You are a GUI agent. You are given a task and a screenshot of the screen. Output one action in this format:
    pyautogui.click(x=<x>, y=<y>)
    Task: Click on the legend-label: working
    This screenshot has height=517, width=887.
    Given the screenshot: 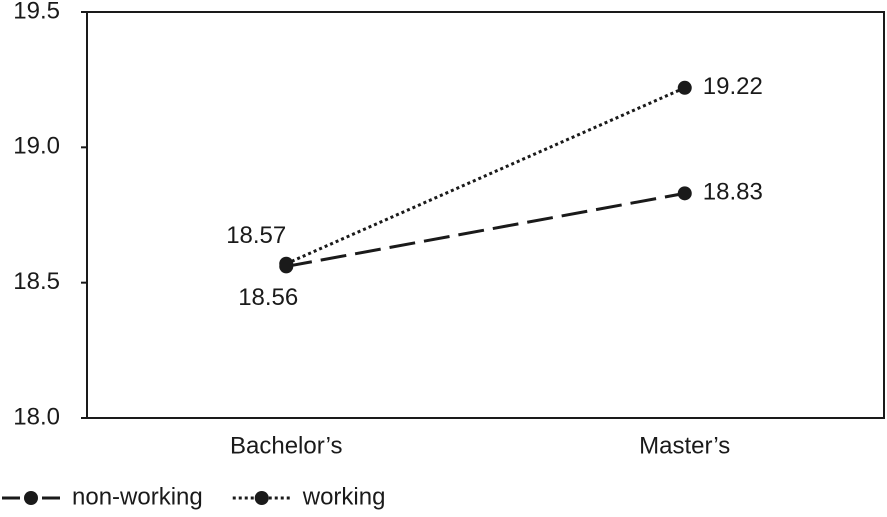 What is the action you would take?
    pyautogui.click(x=344, y=496)
    